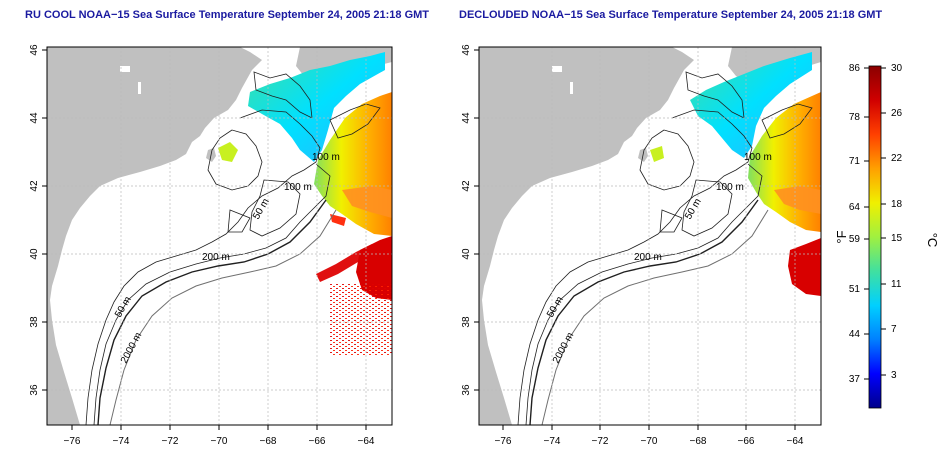 This screenshot has height=475, width=950. Describe the element at coordinates (894, 329) in the screenshot. I see `cb-c-tick: 7` at that location.